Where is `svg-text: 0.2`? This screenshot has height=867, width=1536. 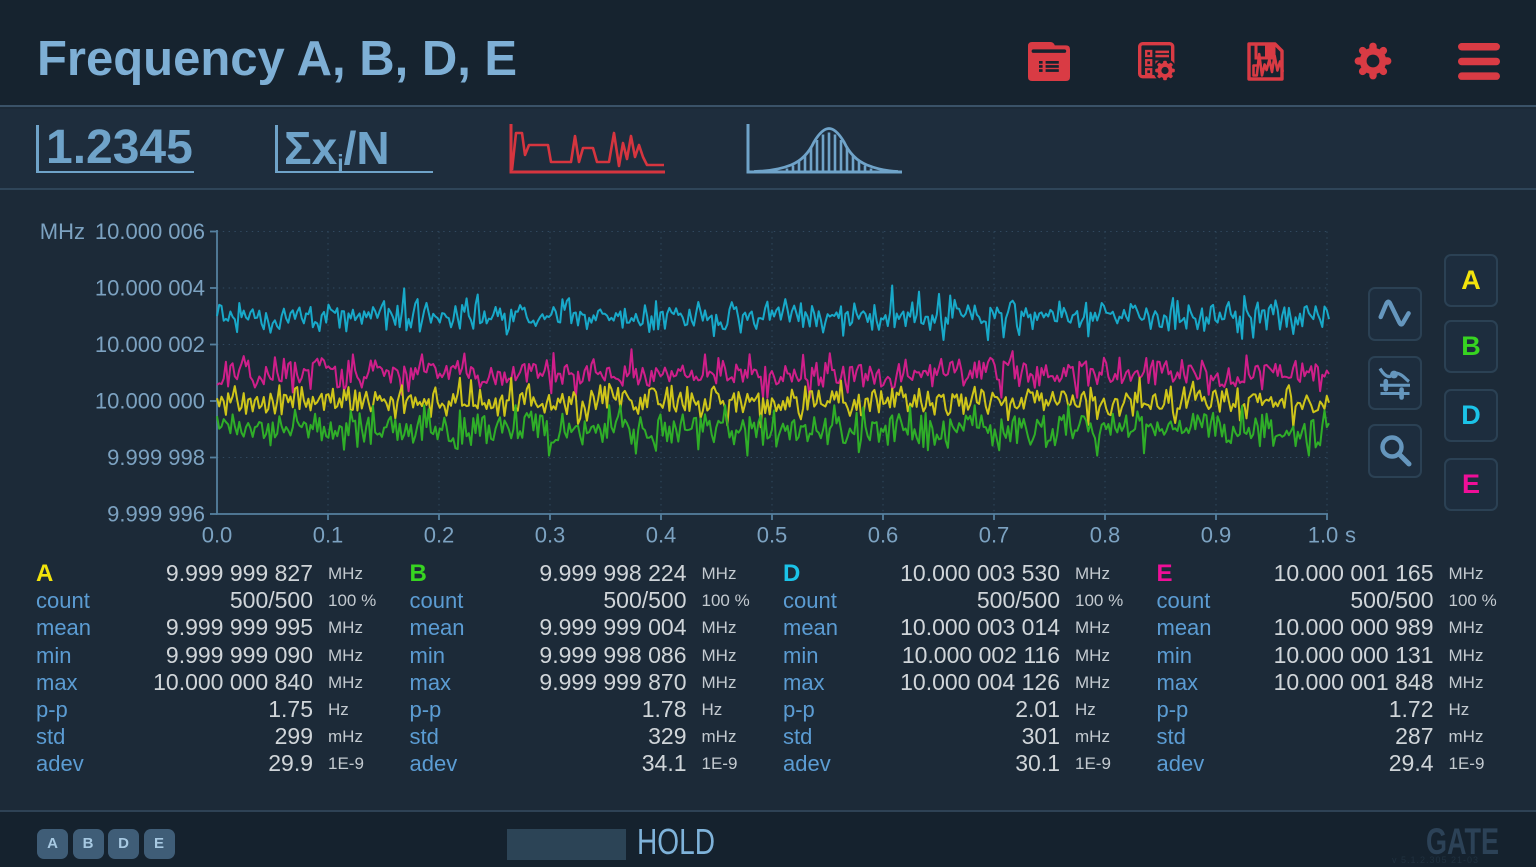 svg-text: 0.2 is located at coordinates (439, 535).